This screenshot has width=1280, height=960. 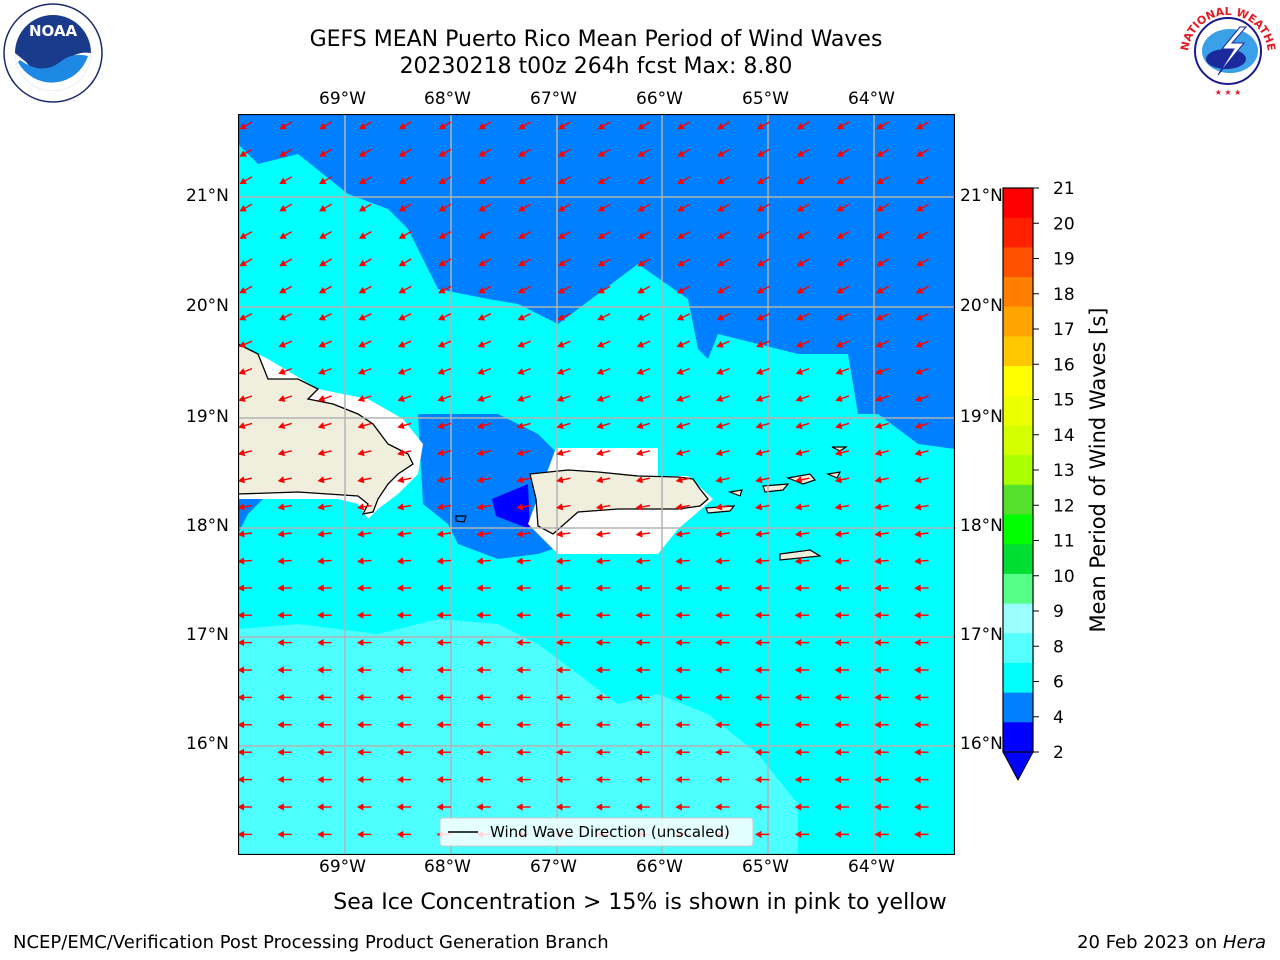 I want to click on lat-label-left: 16°N, so click(x=207, y=744).